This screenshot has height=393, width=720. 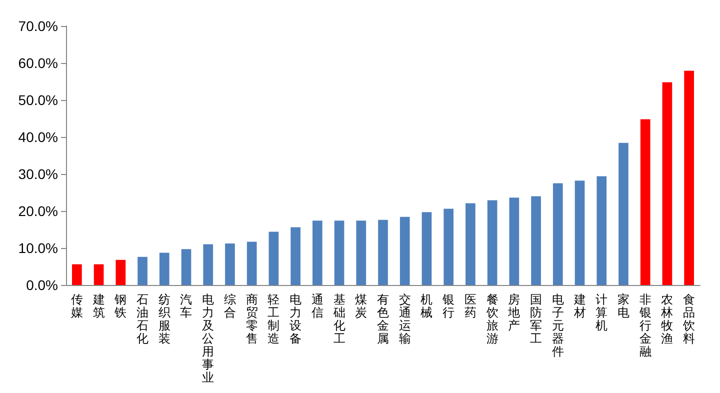 What do you see at coordinates (38, 26) in the screenshot?
I see `y-tick-label: 70.0%` at bounding box center [38, 26].